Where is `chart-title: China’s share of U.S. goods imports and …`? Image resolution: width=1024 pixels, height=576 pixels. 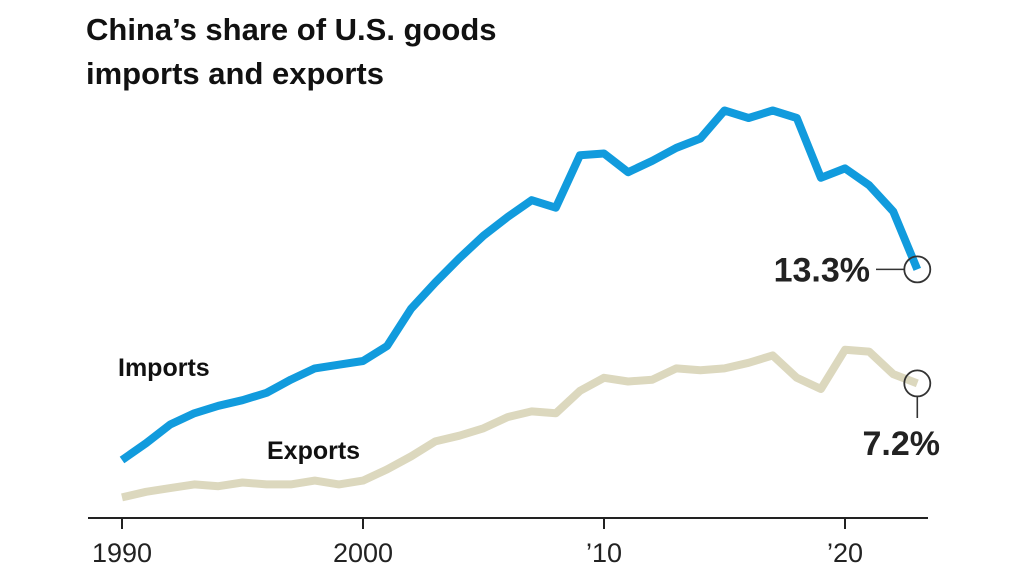
chart-title: China’s share of U.S. goods imports and … is located at coordinates (346, 52).